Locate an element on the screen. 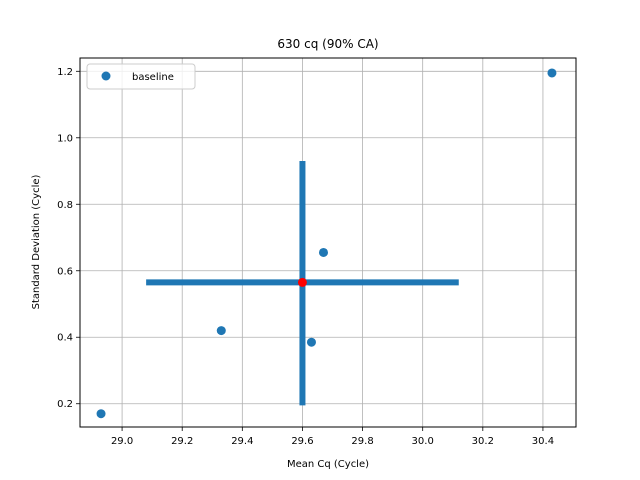 The image size is (640, 480). y-tick-label: 0.2 is located at coordinates (65, 404).